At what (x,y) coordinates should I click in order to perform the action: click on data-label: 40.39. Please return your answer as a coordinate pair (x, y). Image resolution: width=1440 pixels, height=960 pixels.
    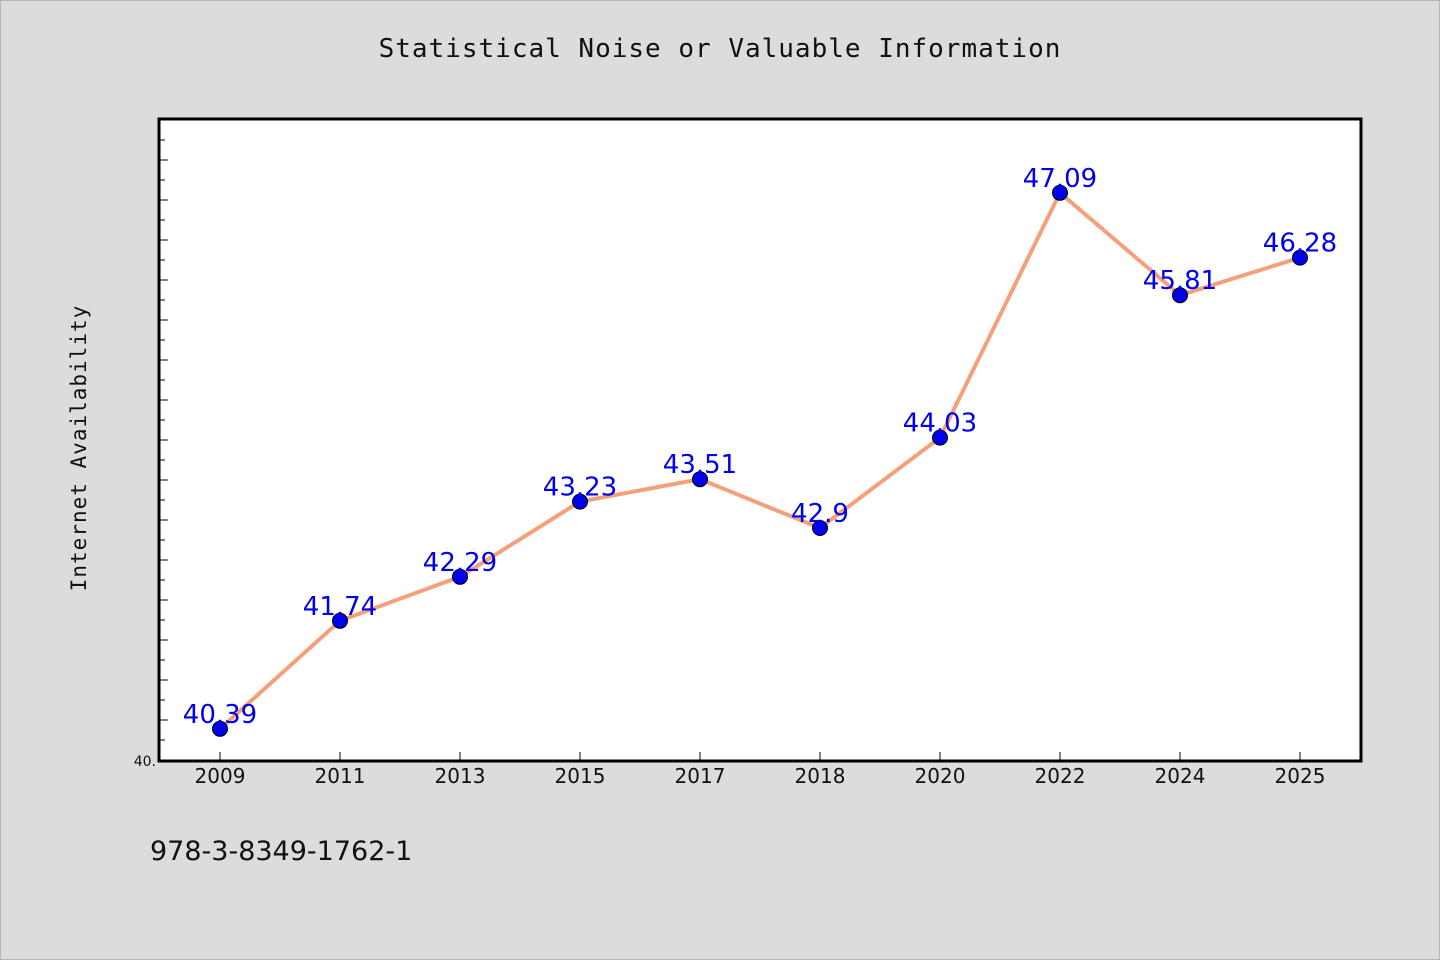
    Looking at the image, I should click on (220, 715).